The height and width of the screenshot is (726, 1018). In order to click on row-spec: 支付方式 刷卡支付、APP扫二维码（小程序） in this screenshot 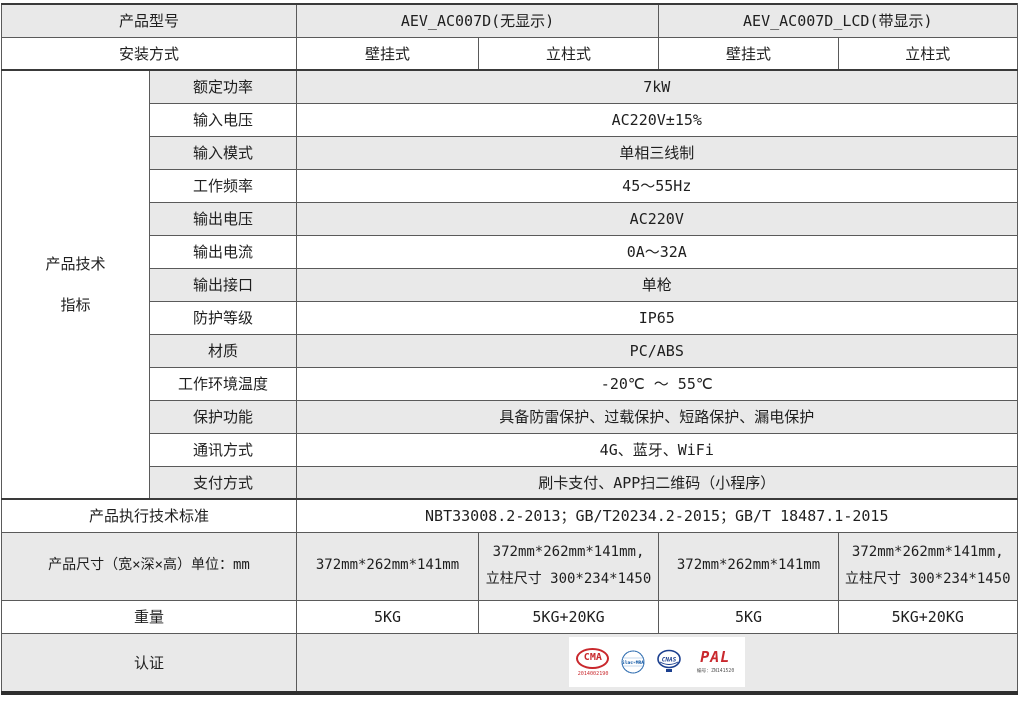, I will do `click(510, 482)`.